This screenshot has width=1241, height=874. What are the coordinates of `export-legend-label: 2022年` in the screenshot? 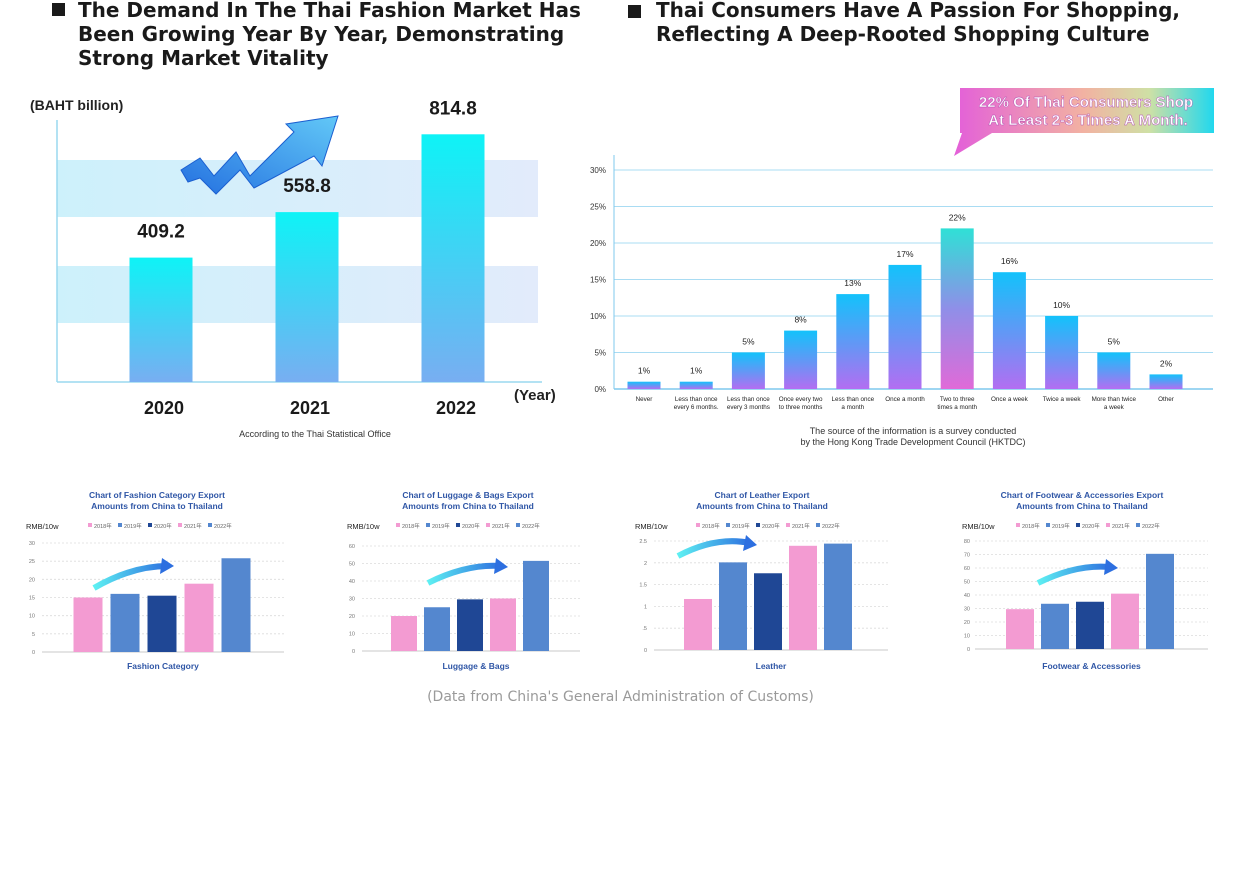 It's located at (831, 526).